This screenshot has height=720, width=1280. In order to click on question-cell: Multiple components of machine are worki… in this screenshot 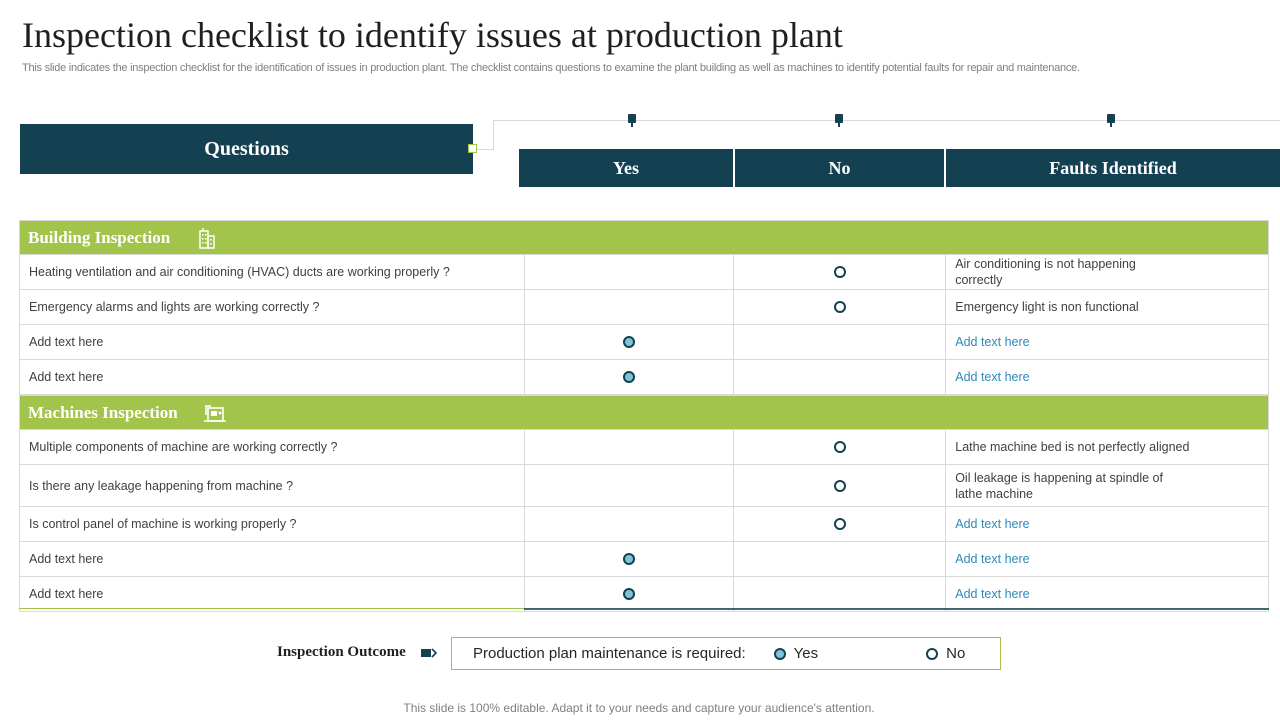, I will do `click(272, 447)`.